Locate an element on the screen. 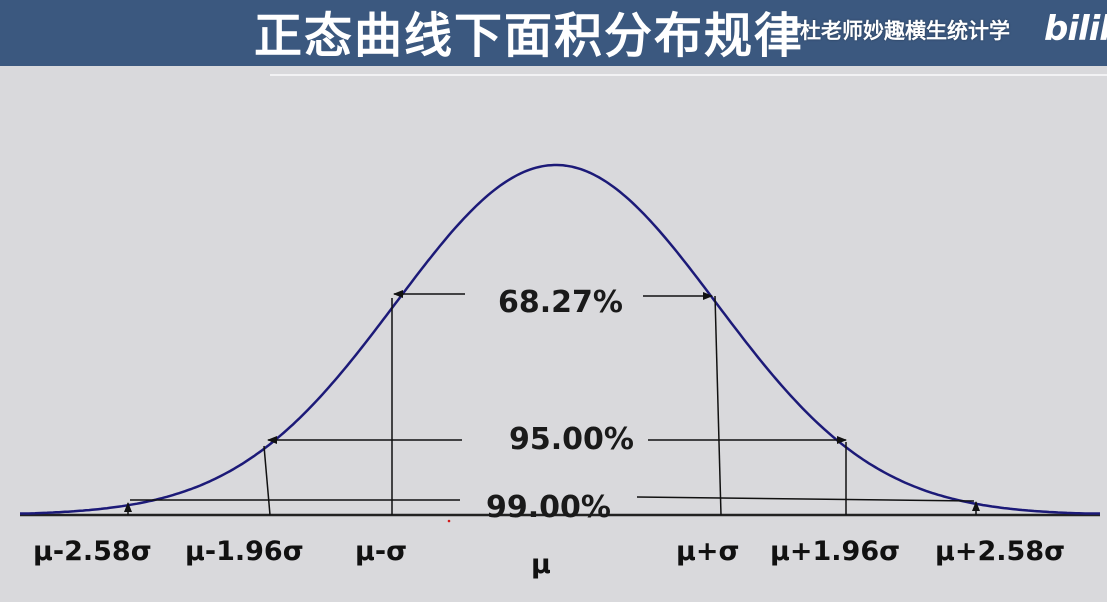 This screenshot has height=602, width=1107. marker-mu-minus-196-sigma is located at coordinates (267, 480).